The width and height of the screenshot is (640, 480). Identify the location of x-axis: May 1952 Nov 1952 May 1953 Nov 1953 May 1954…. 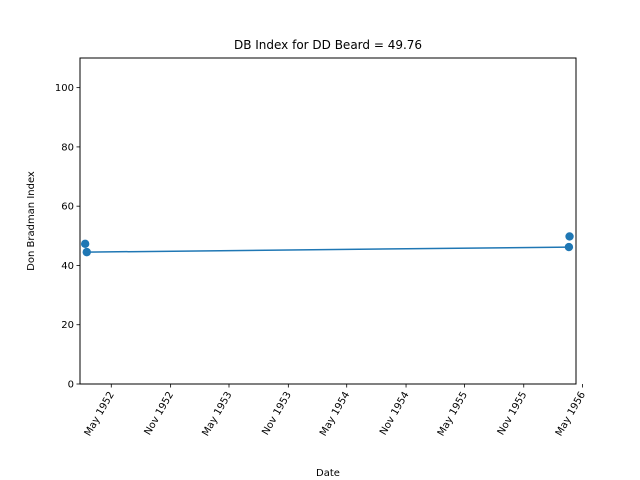
(335, 411).